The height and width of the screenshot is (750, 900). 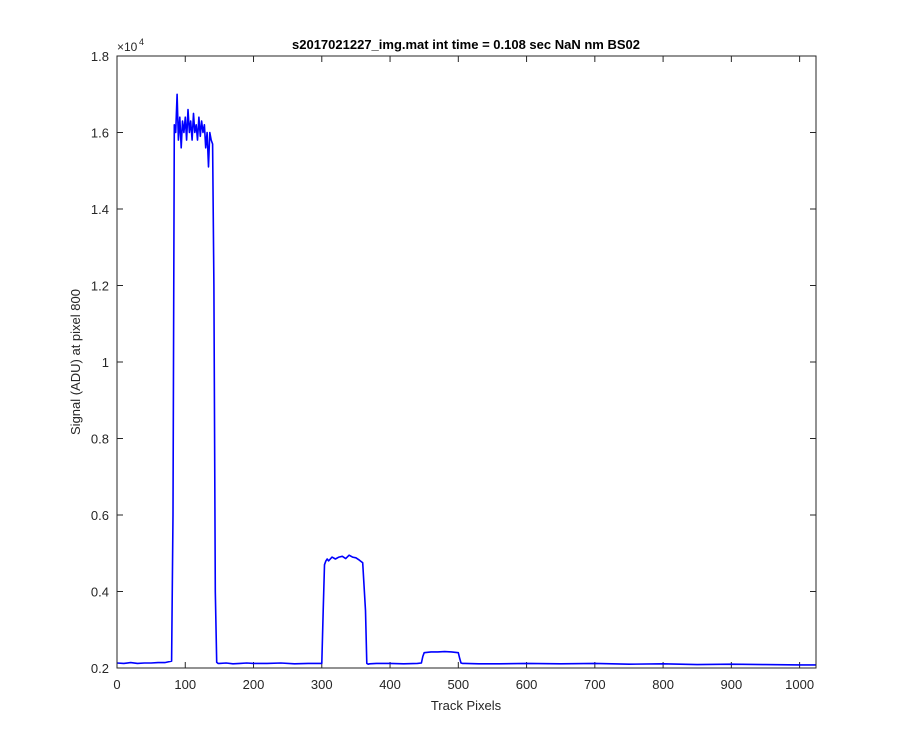 What do you see at coordinates (799, 684) in the screenshot?
I see `x-tick-label: 1000` at bounding box center [799, 684].